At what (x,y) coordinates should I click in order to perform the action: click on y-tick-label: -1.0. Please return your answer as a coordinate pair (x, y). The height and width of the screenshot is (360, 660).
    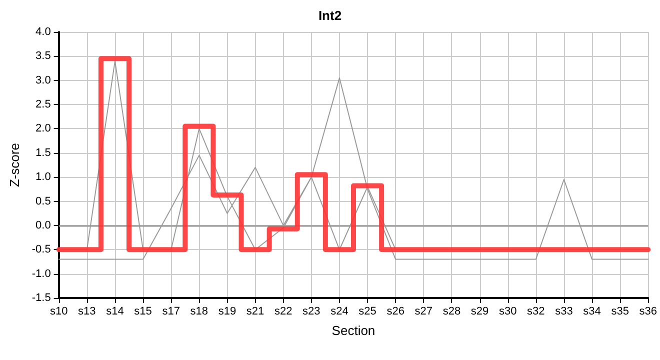
    Looking at the image, I should click on (41, 274).